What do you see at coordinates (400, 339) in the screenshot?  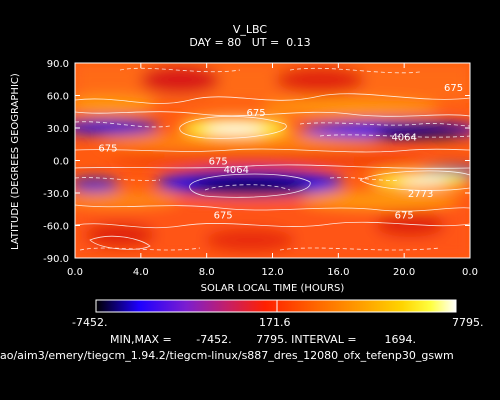 I see `interval-value: 1694.` at bounding box center [400, 339].